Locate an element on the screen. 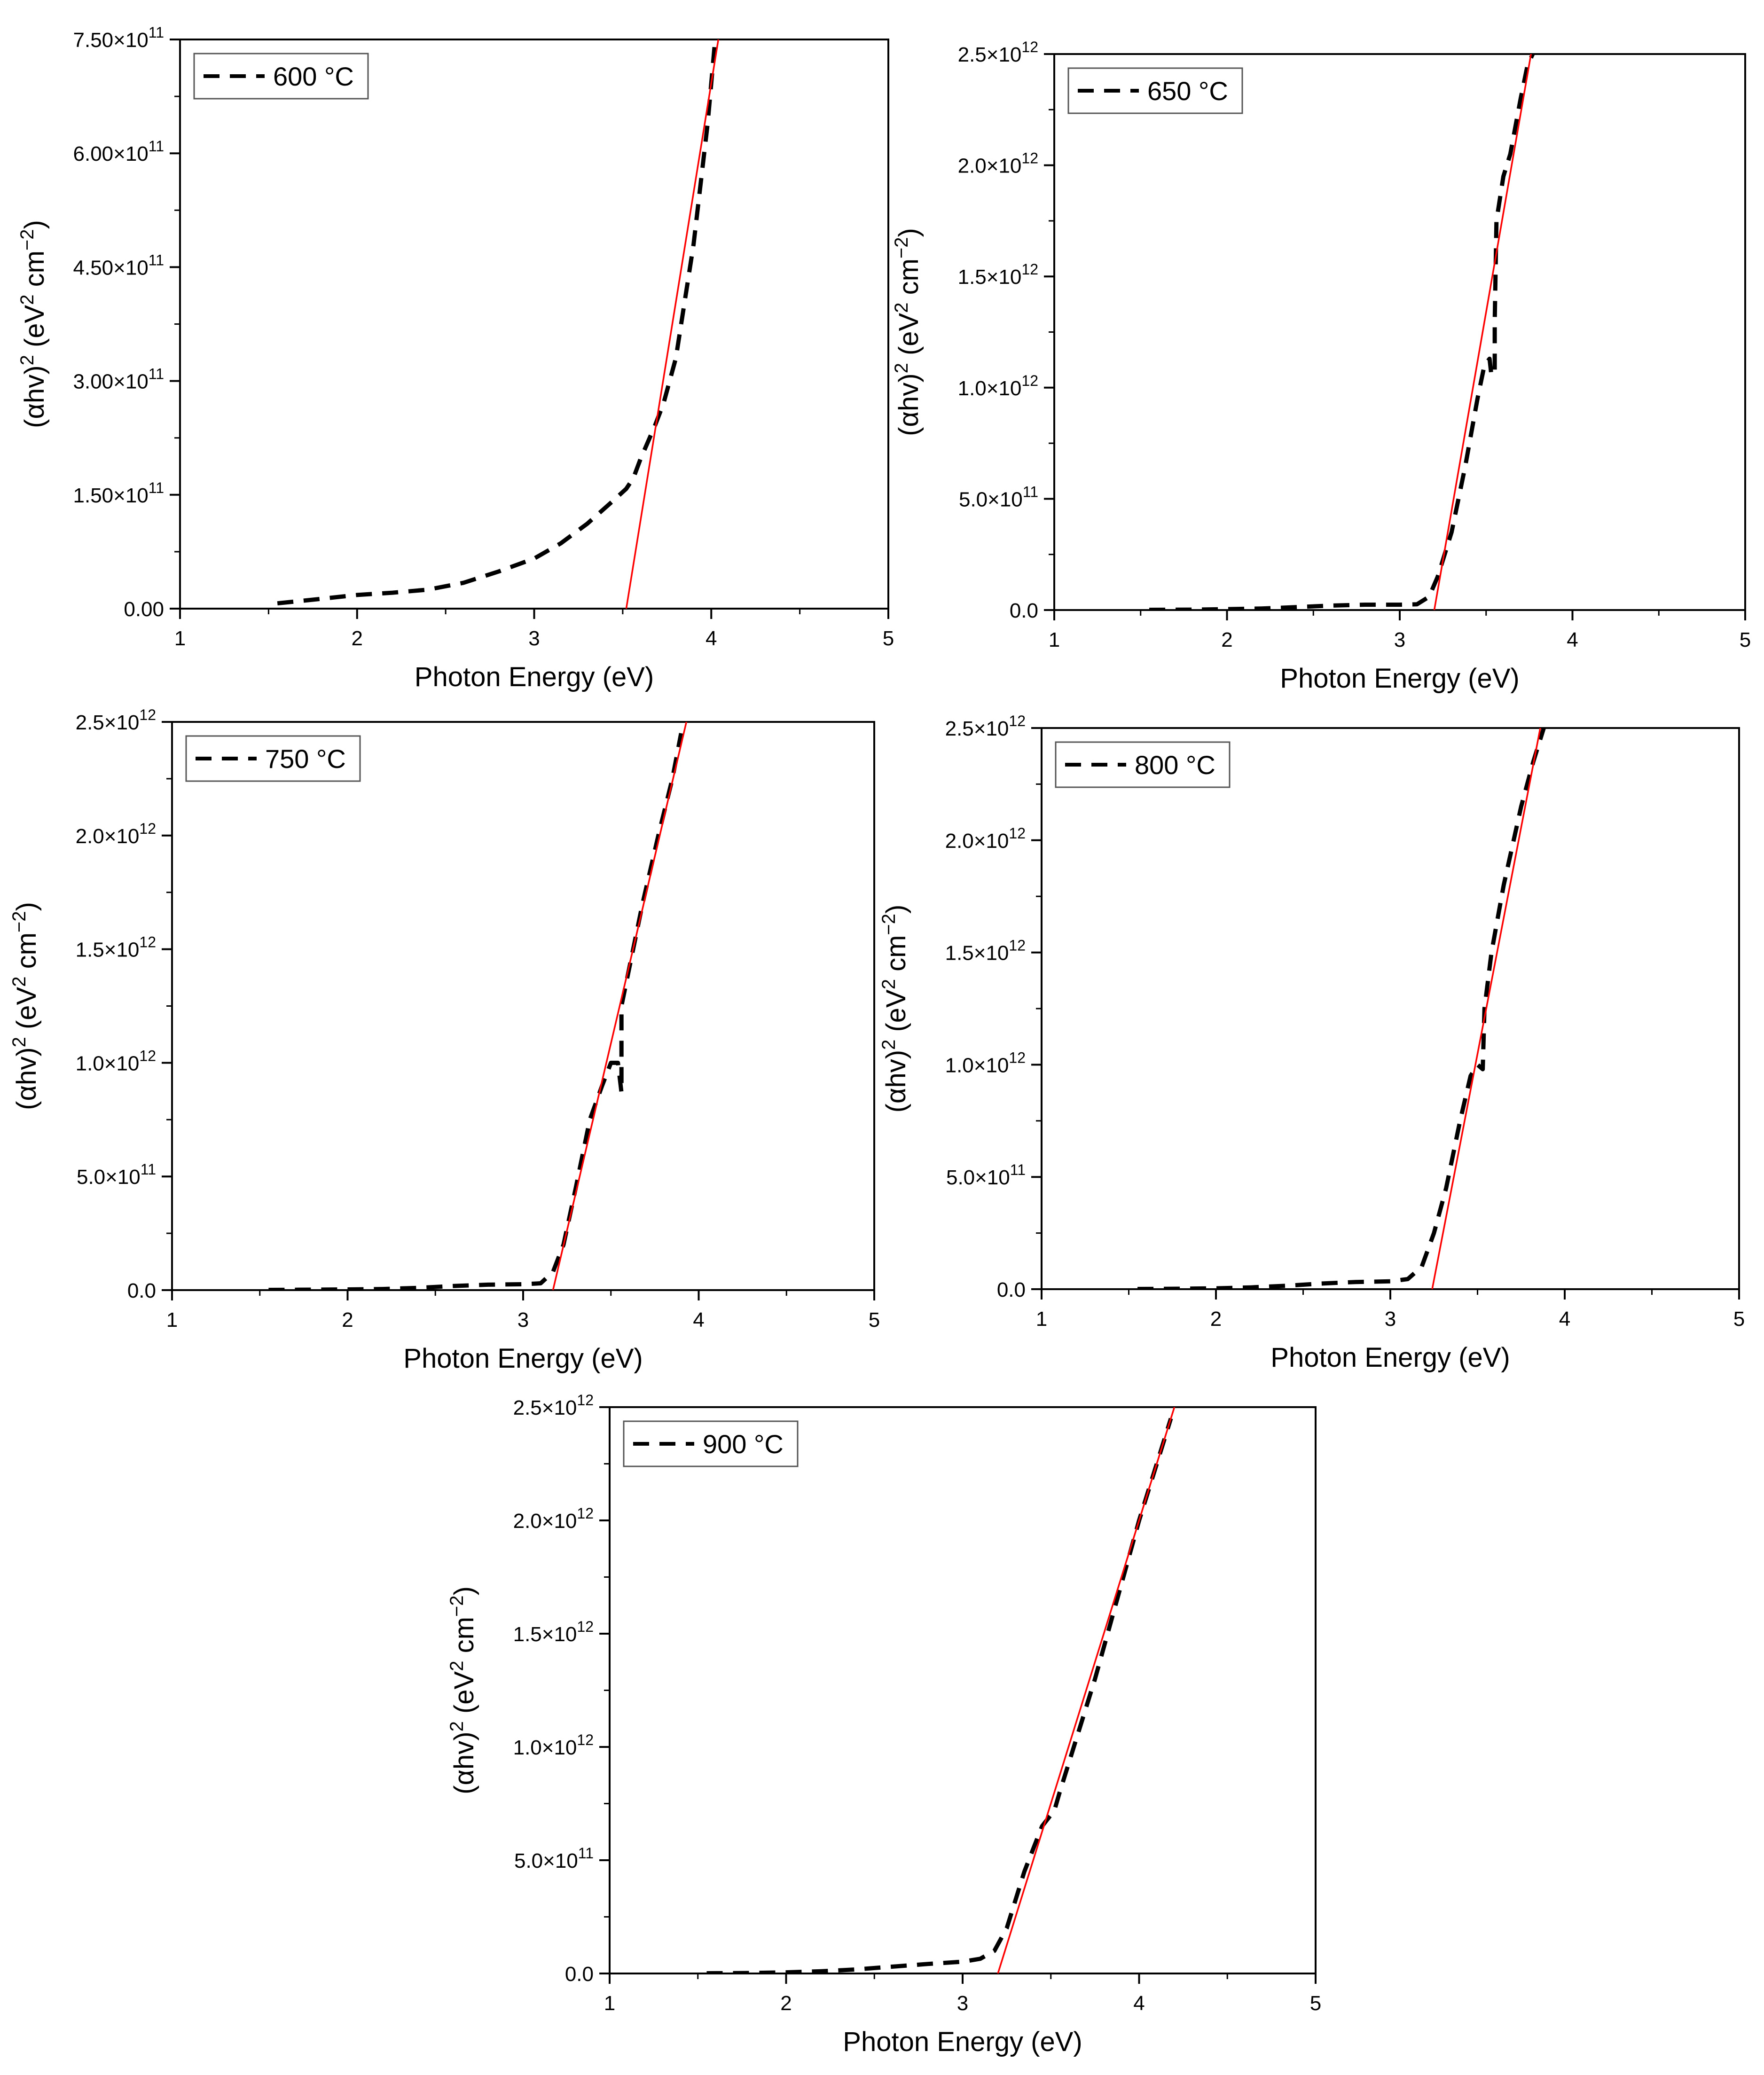 The height and width of the screenshot is (2075, 1764). y-tick-label: 0.00 is located at coordinates (144, 609).